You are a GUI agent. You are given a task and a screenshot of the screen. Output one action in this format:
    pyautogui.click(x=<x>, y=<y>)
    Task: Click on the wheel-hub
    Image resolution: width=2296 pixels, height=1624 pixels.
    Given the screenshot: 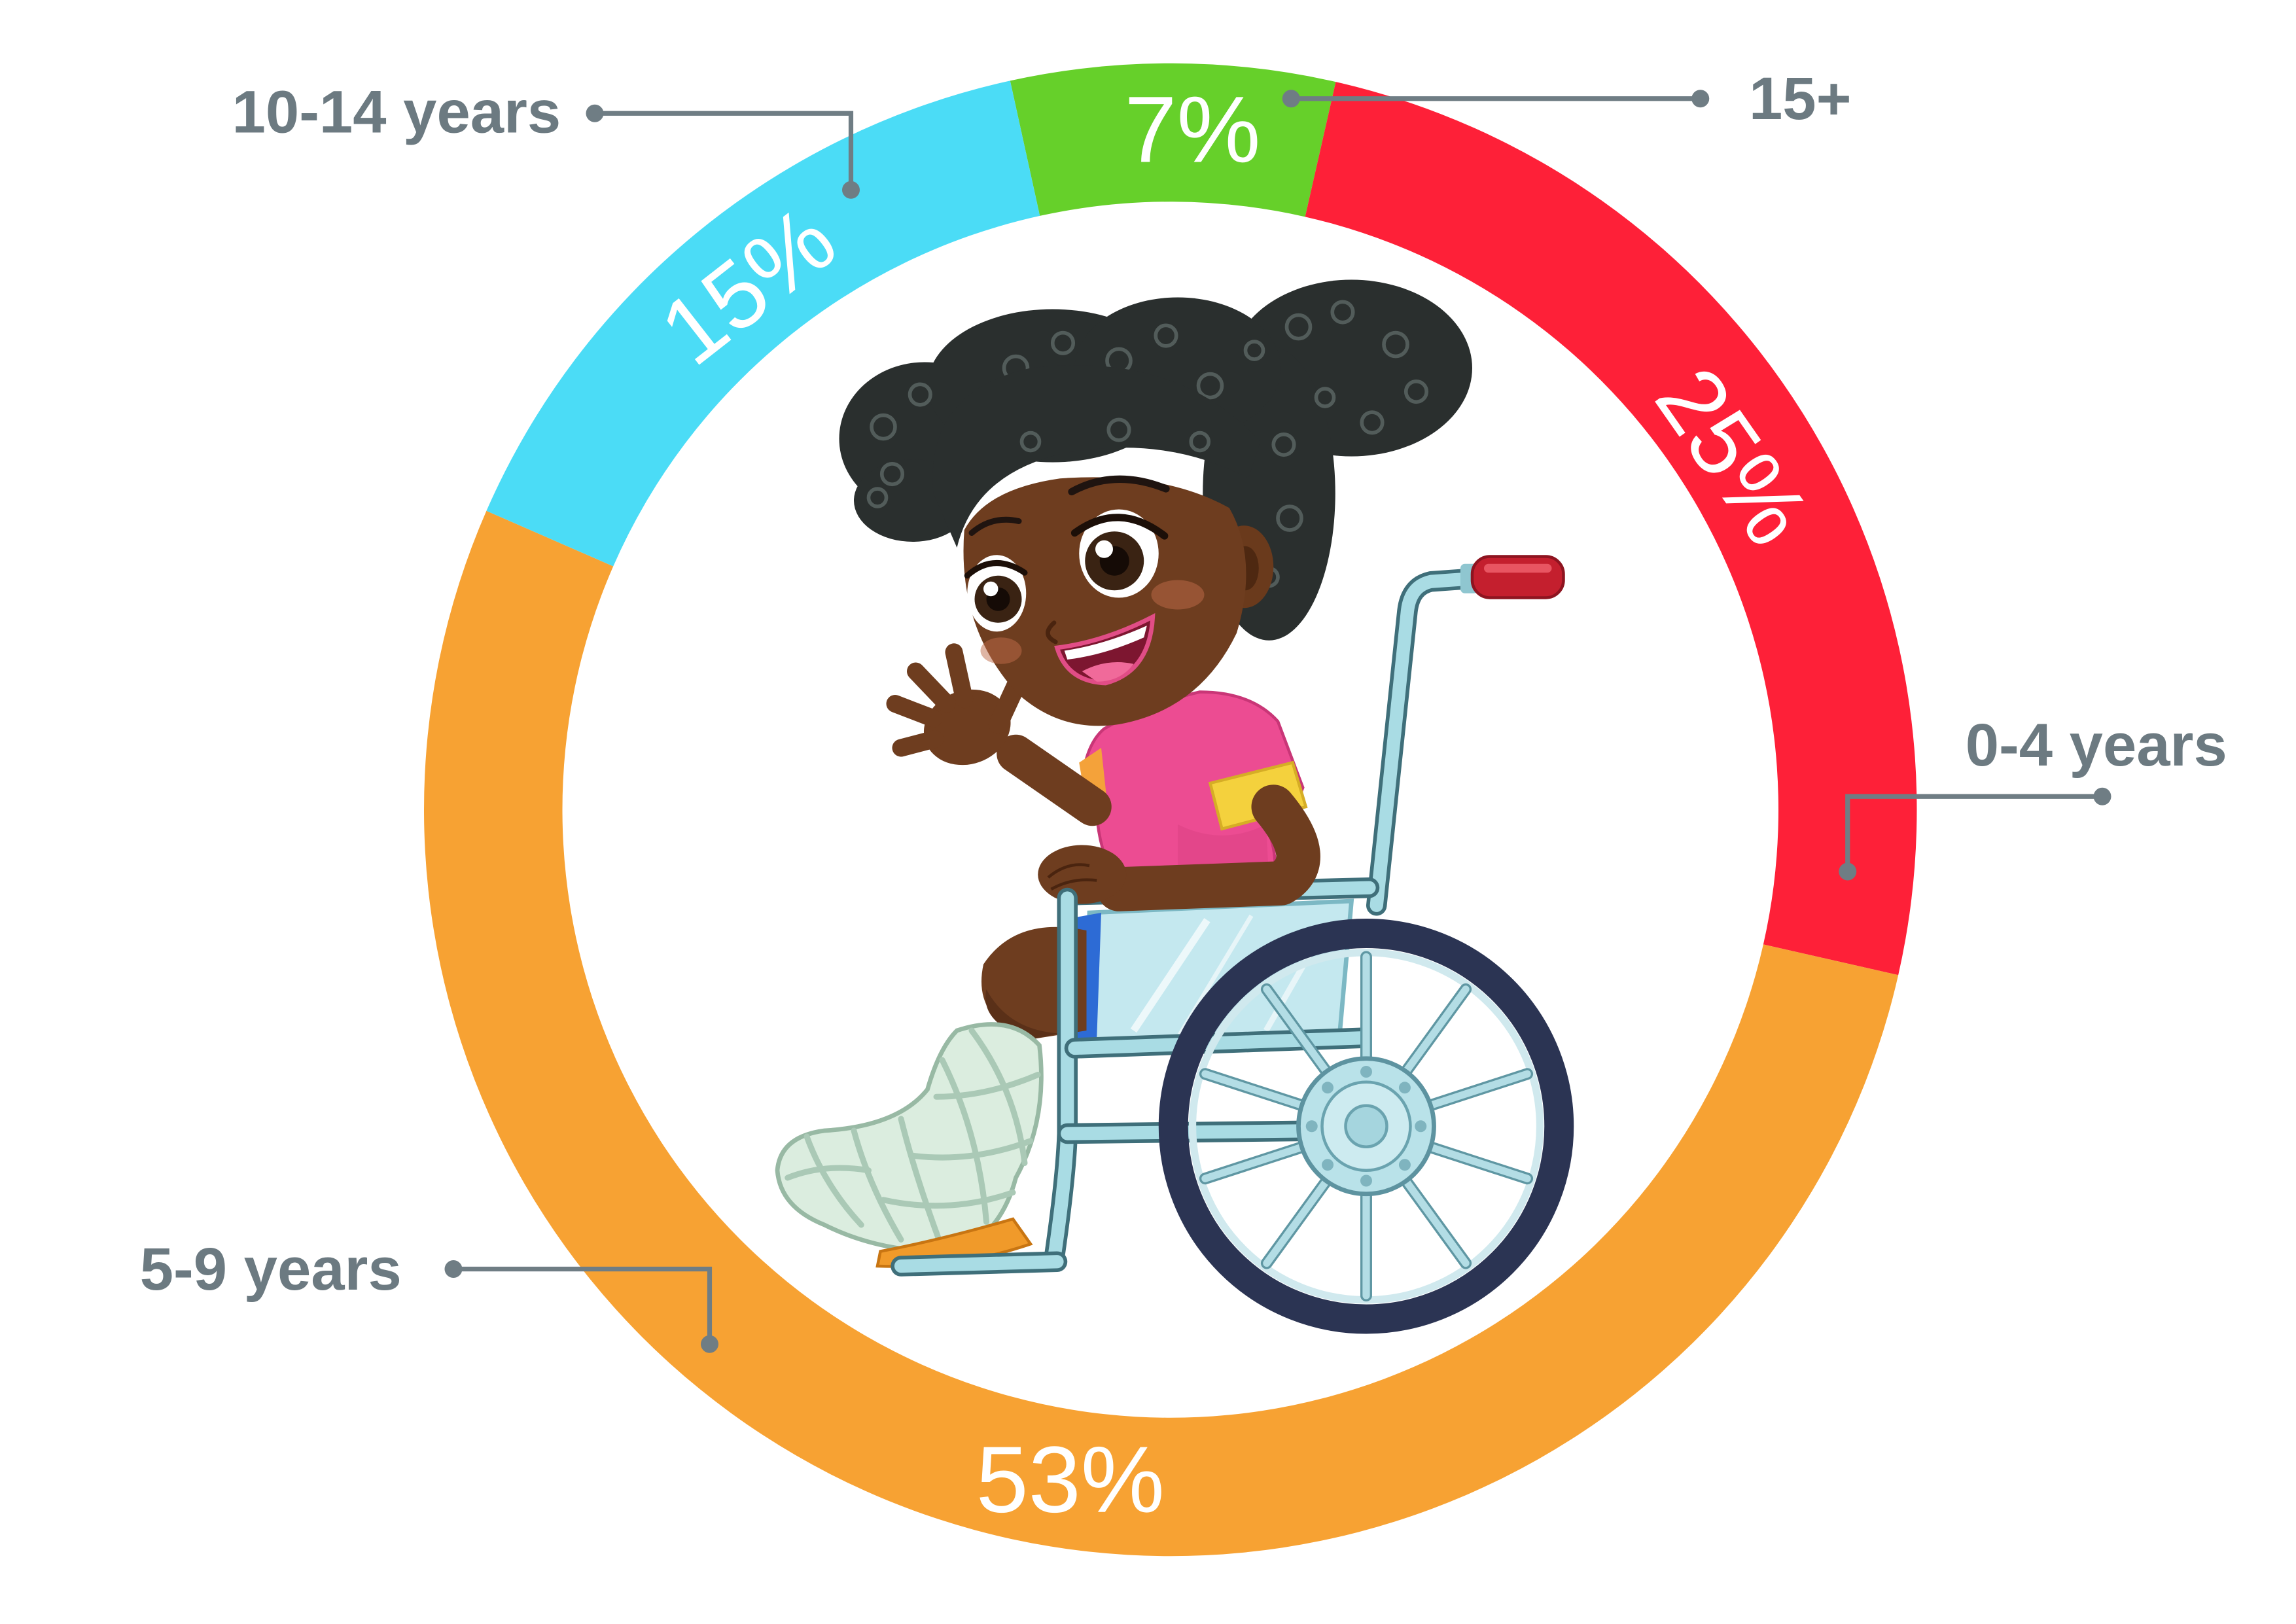 What is the action you would take?
    pyautogui.click(x=1366, y=1126)
    